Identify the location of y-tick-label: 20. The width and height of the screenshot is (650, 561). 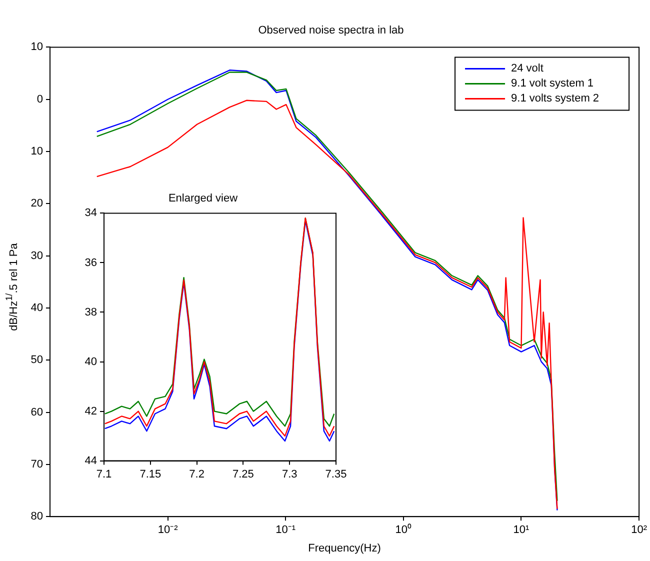
(36, 204).